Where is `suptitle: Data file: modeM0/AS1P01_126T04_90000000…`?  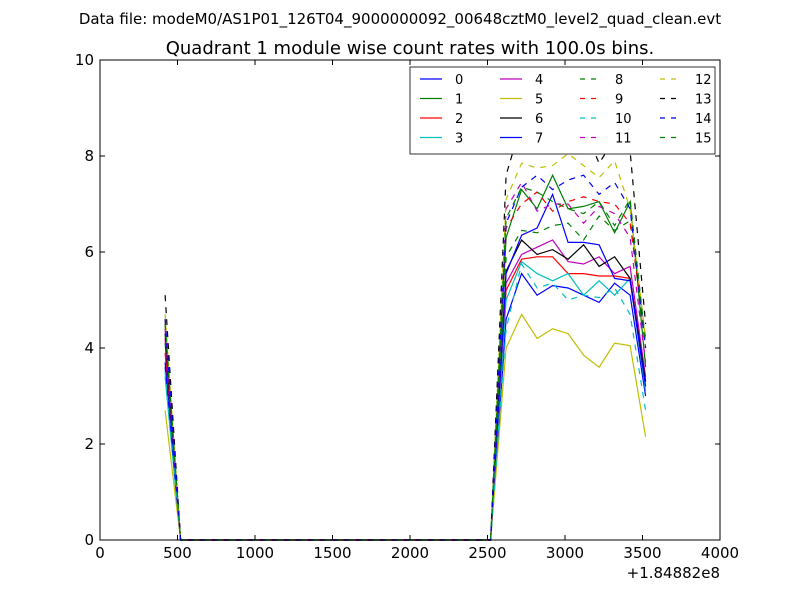
suptitle: Data file: modeM0/AS1P01_126T04_90000000… is located at coordinates (400, 19).